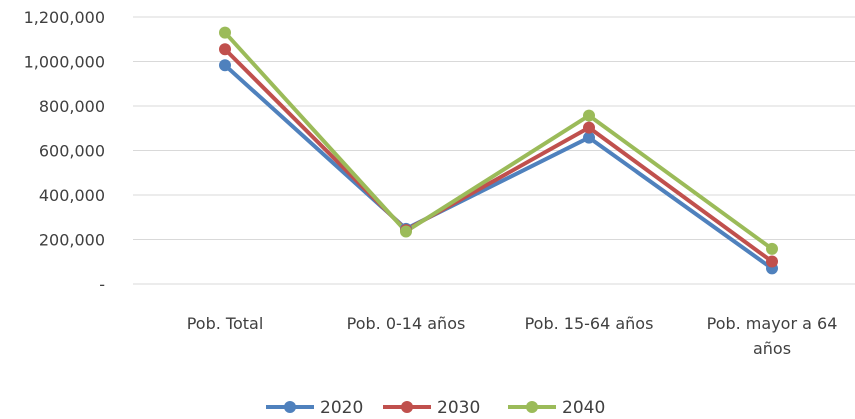 The image size is (855, 419). What do you see at coordinates (407, 407) in the screenshot?
I see `legend-marker-2030` at bounding box center [407, 407].